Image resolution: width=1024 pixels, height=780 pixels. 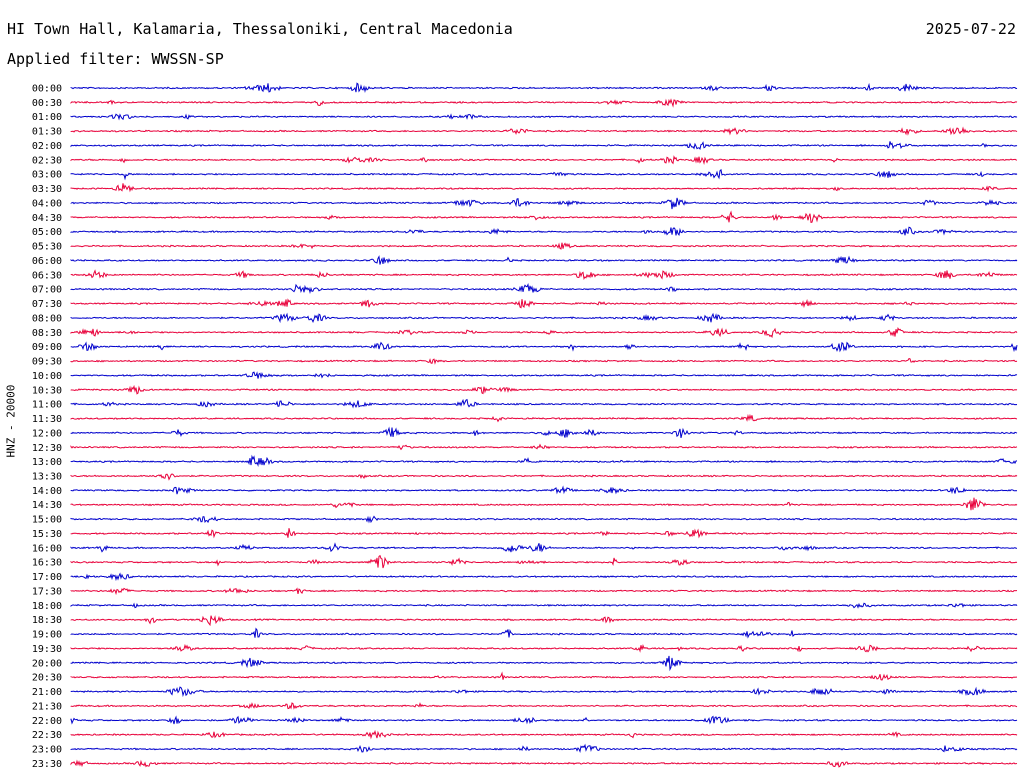 What do you see at coordinates (47, 491) in the screenshot?
I see `row-time-label: 14:00` at bounding box center [47, 491].